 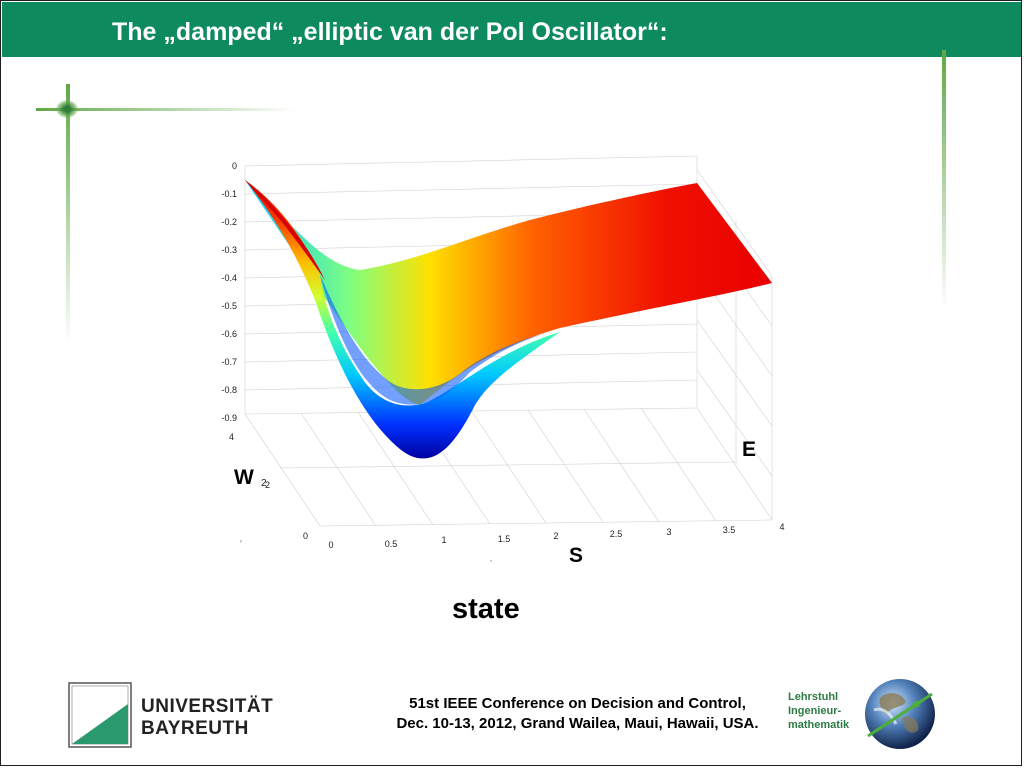 I want to click on z-tick: -0.1, so click(x=229, y=194).